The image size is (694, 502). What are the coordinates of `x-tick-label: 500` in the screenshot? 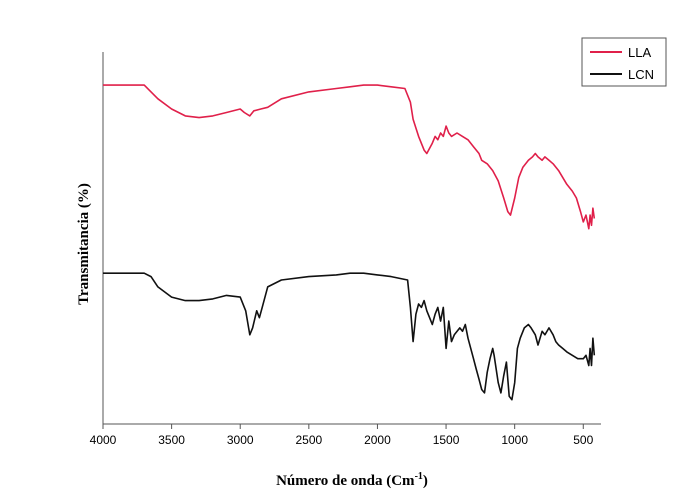 It's located at (583, 440).